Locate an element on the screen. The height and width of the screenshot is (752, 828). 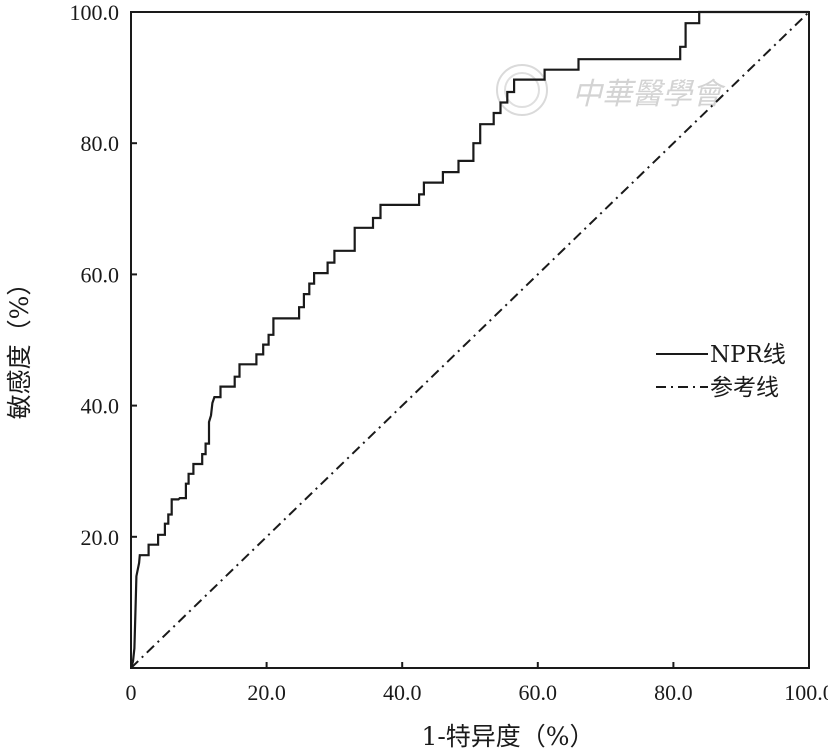
x-tick-label: 40.0 is located at coordinates (402, 692).